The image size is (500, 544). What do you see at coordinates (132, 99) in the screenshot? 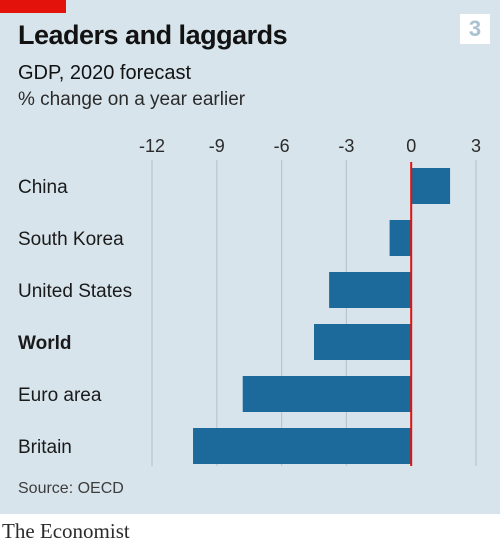
I see `chart-unit-label: % change on a year earlier` at bounding box center [132, 99].